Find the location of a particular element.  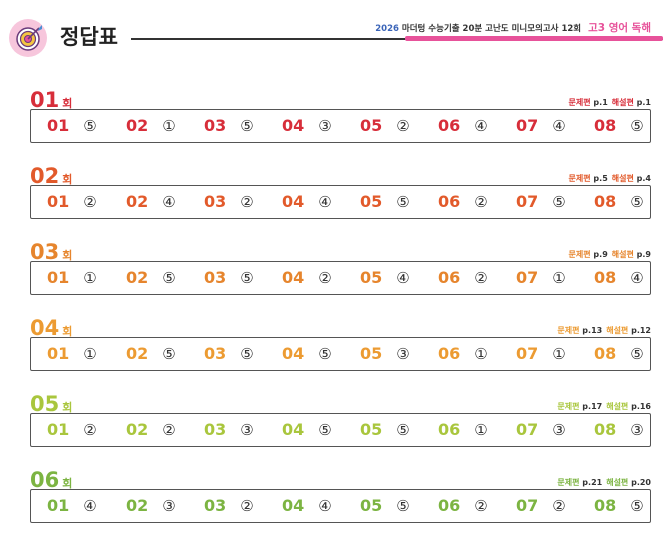

section-heading: 04 회 is located at coordinates (51, 328).